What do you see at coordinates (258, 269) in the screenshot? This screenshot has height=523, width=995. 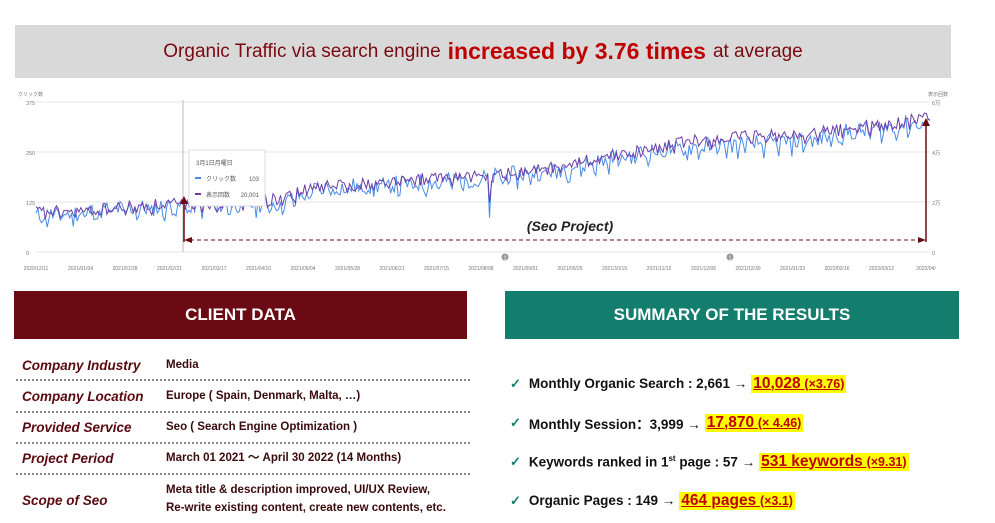 I see `x-tick-label: 2021/04/10` at bounding box center [258, 269].